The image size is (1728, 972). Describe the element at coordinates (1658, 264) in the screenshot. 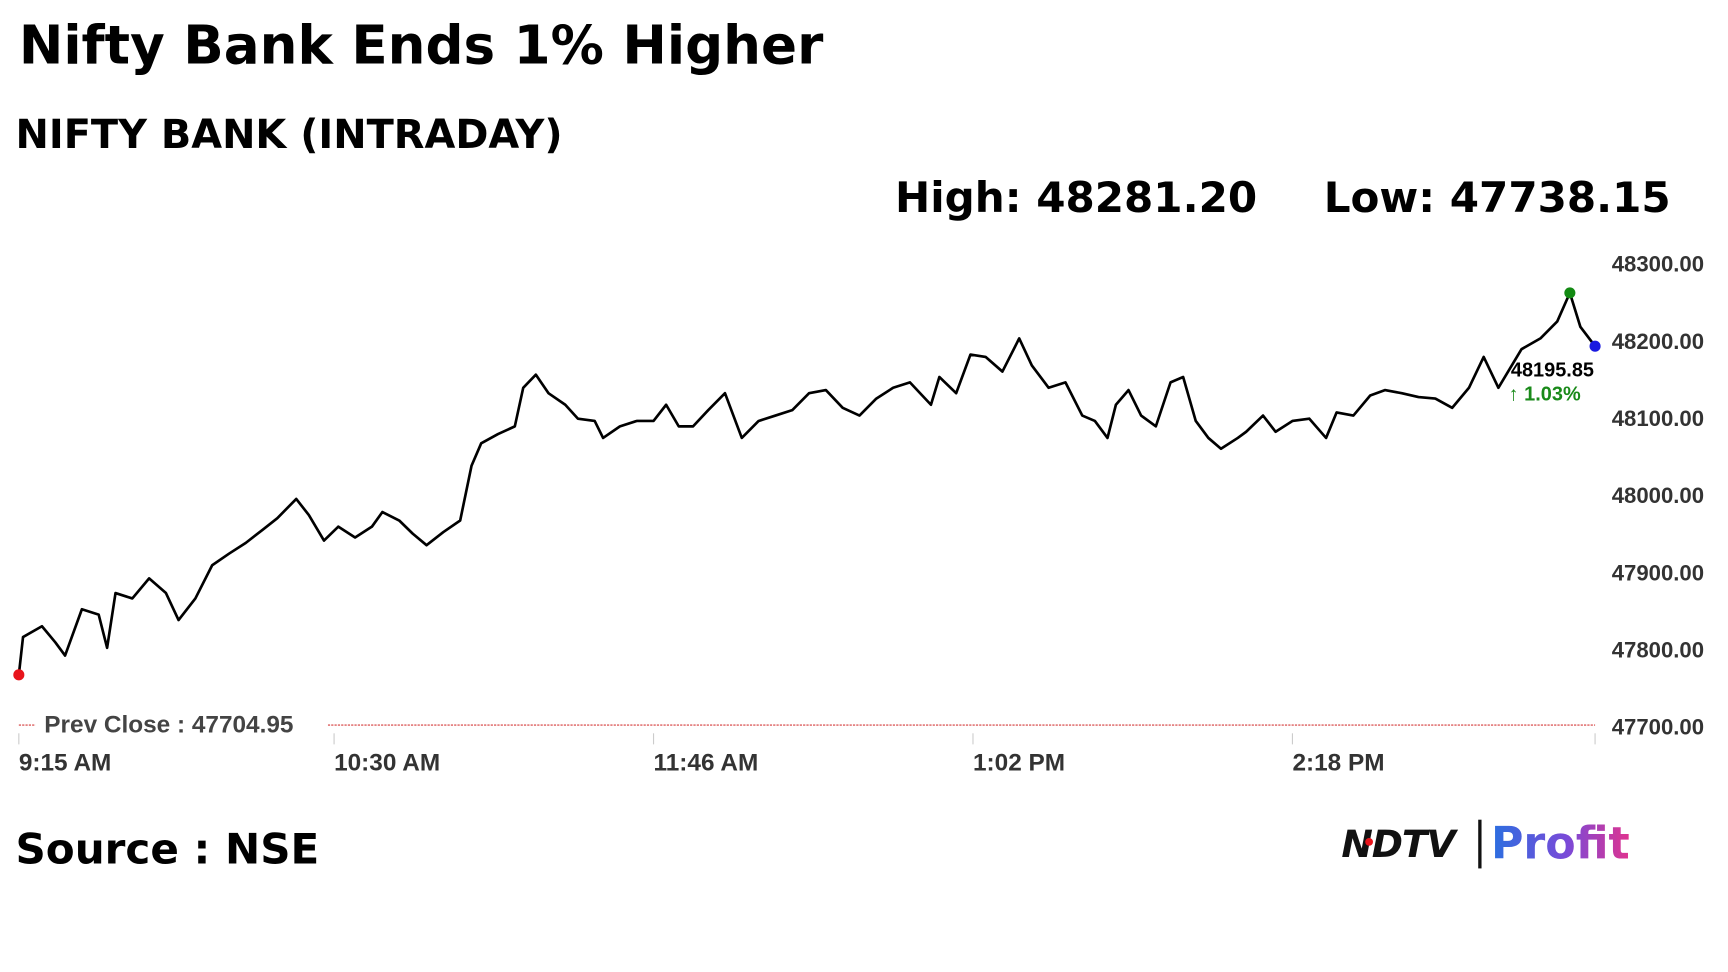

I see `y-tick-label: 48300.00` at that location.